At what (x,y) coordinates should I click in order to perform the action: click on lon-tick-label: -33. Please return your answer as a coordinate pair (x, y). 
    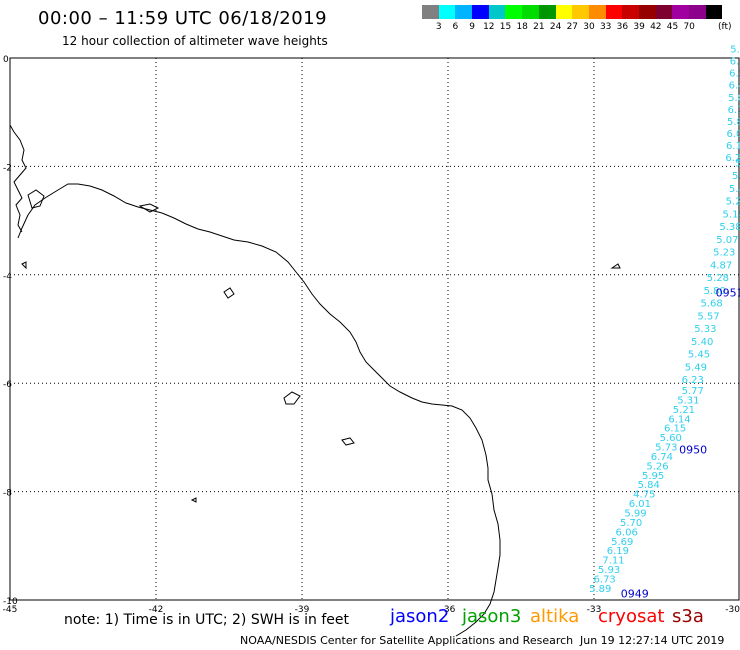
    Looking at the image, I should click on (594, 610).